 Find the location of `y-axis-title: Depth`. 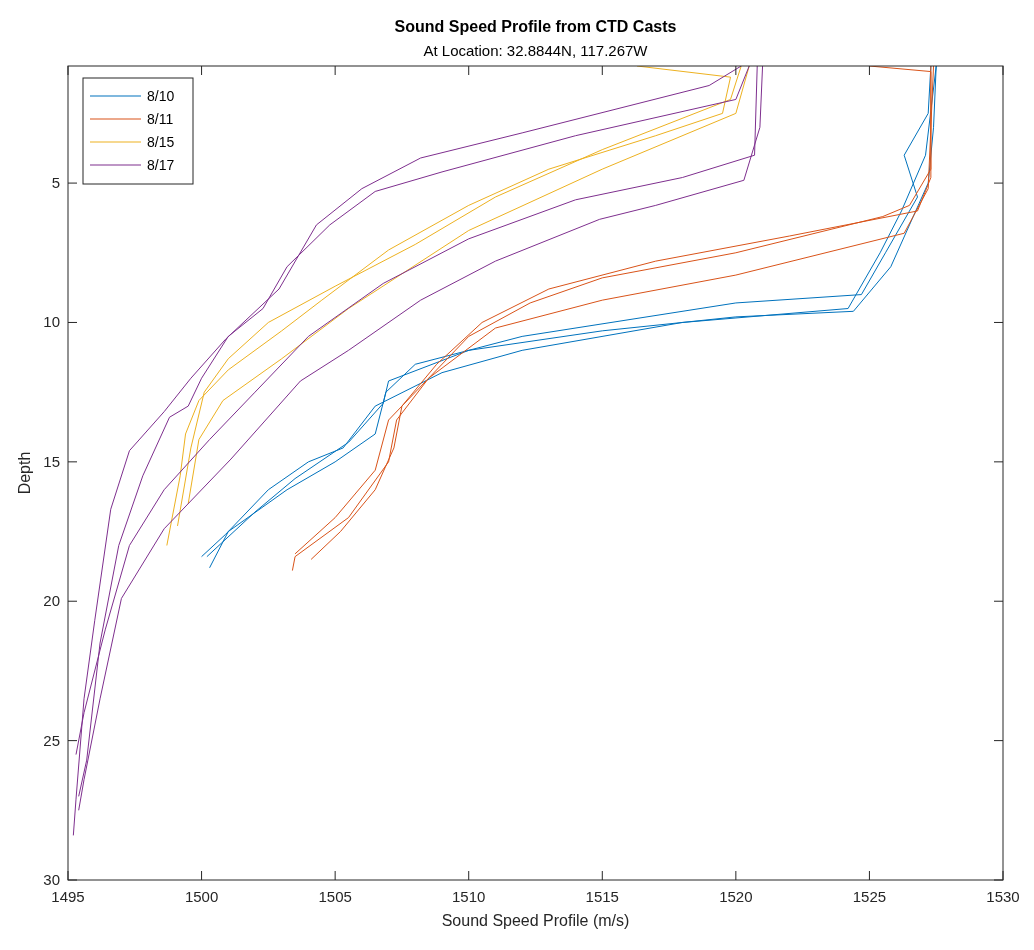

y-axis-title: Depth is located at coordinates (24, 473).